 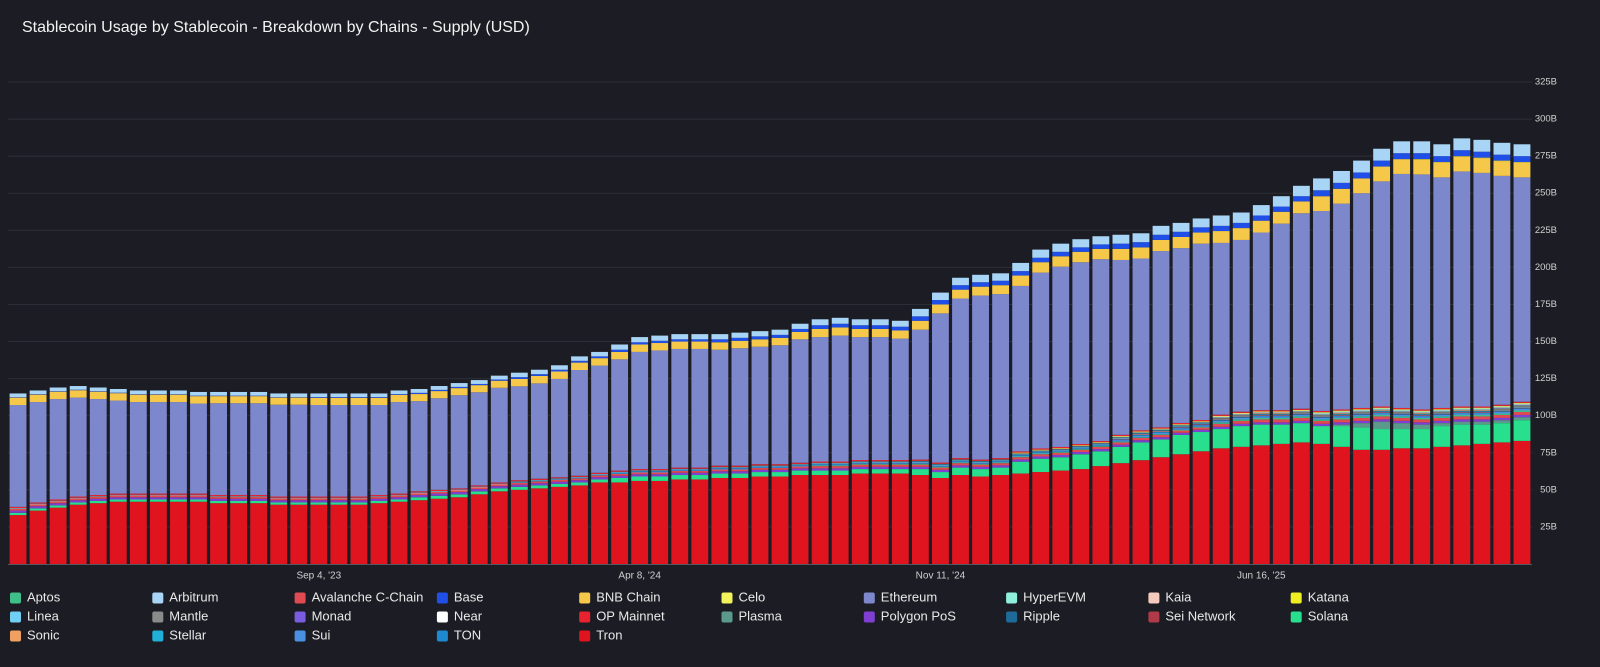 What do you see at coordinates (1548, 452) in the screenshot?
I see `y-tick-label: 75B` at bounding box center [1548, 452].